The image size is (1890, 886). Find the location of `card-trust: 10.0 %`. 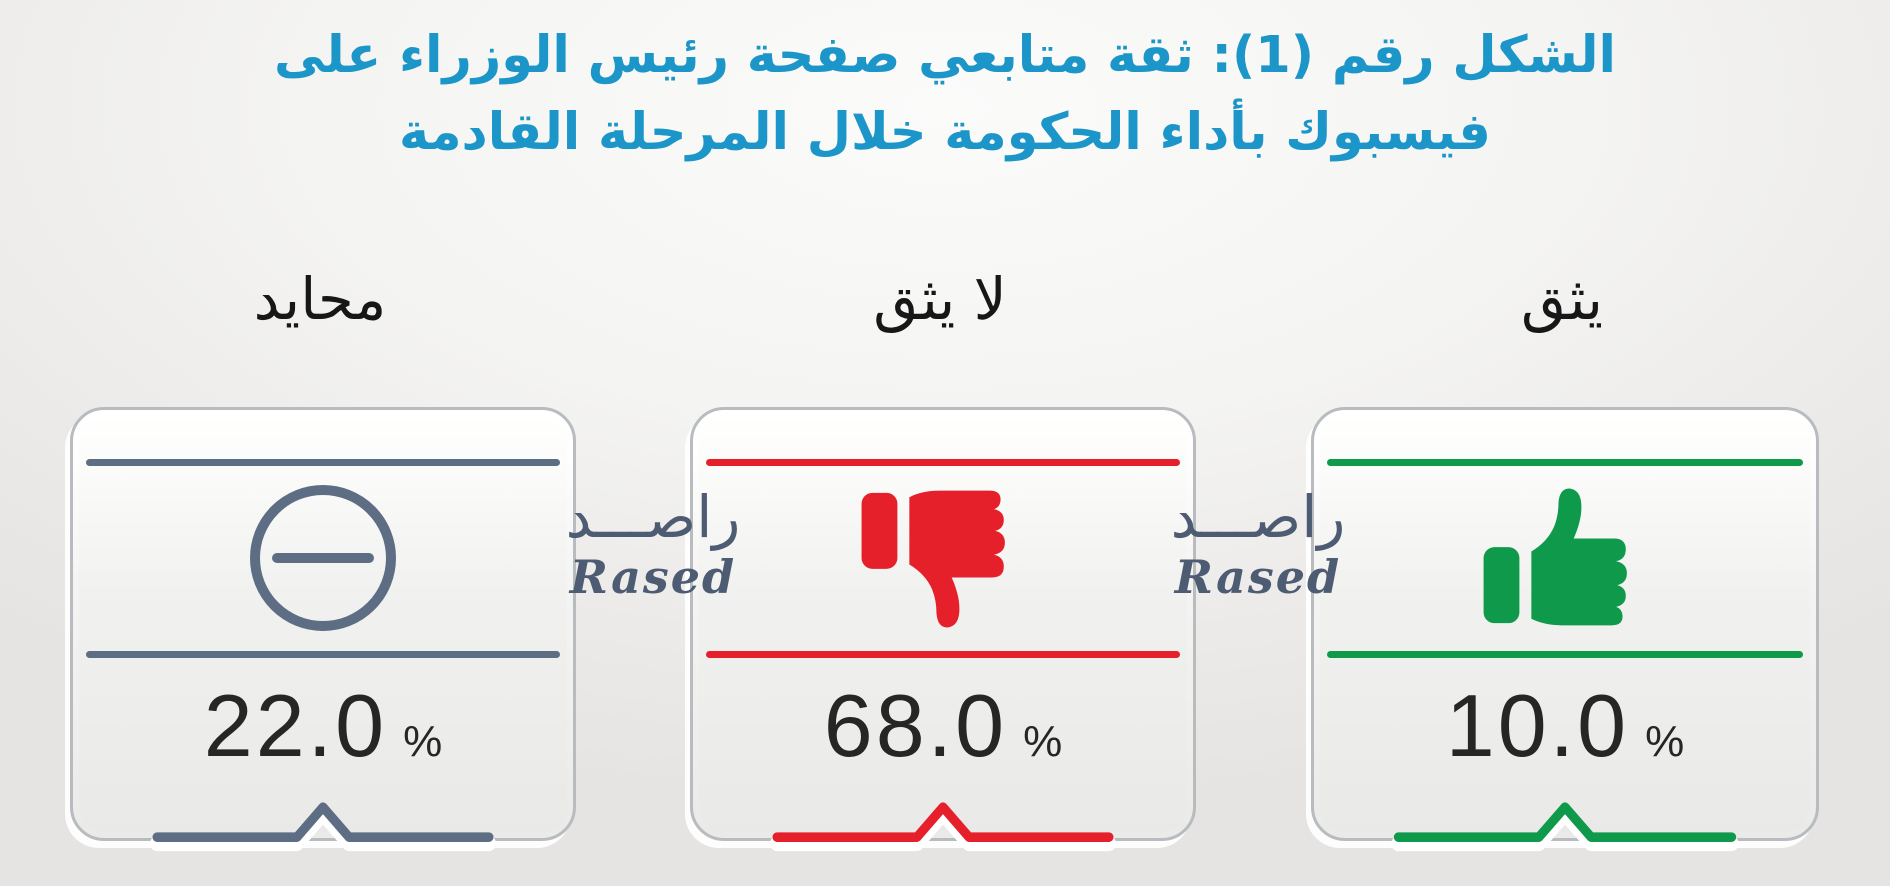

card-trust: 10.0 % is located at coordinates (1565, 629).